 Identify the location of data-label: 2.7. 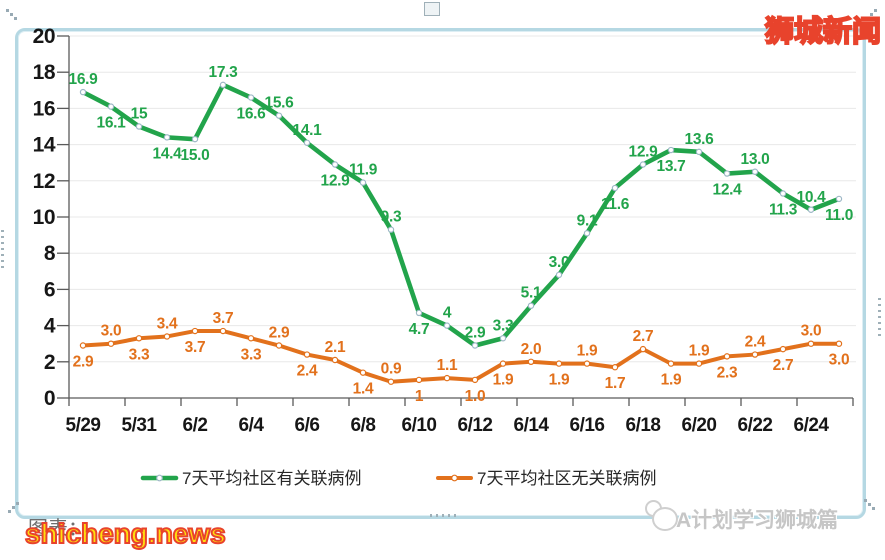
(643, 336).